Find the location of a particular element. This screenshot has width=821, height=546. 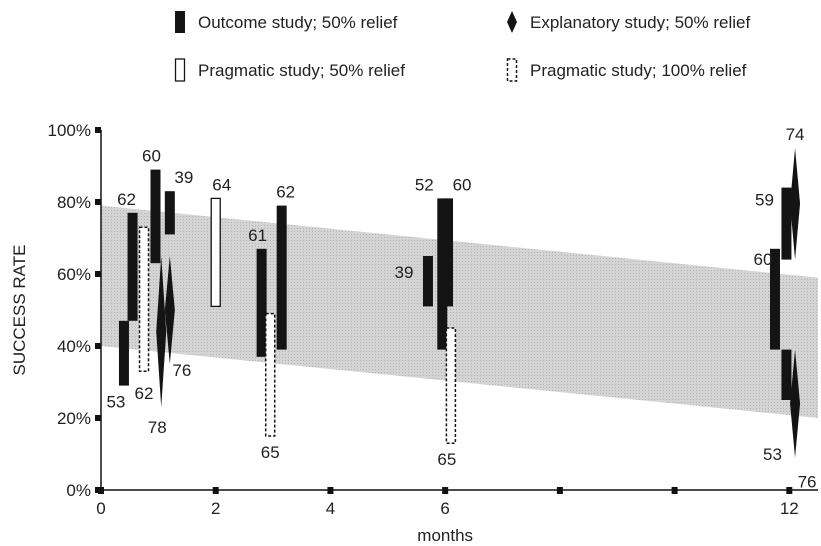

data-label: 59 is located at coordinates (764, 200).